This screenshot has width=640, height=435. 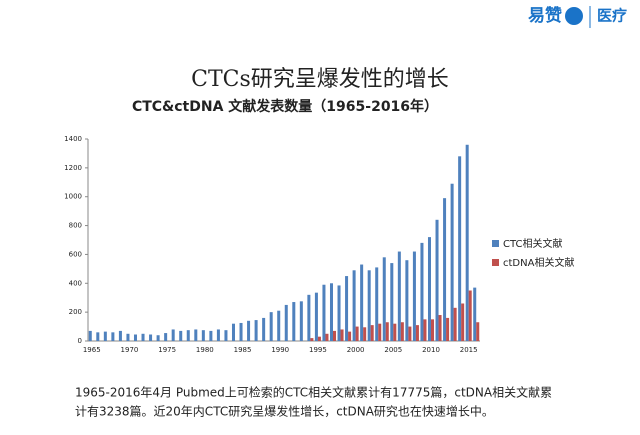 What do you see at coordinates (73, 197) in the screenshot?
I see `y-tick-label: 1000` at bounding box center [73, 197].